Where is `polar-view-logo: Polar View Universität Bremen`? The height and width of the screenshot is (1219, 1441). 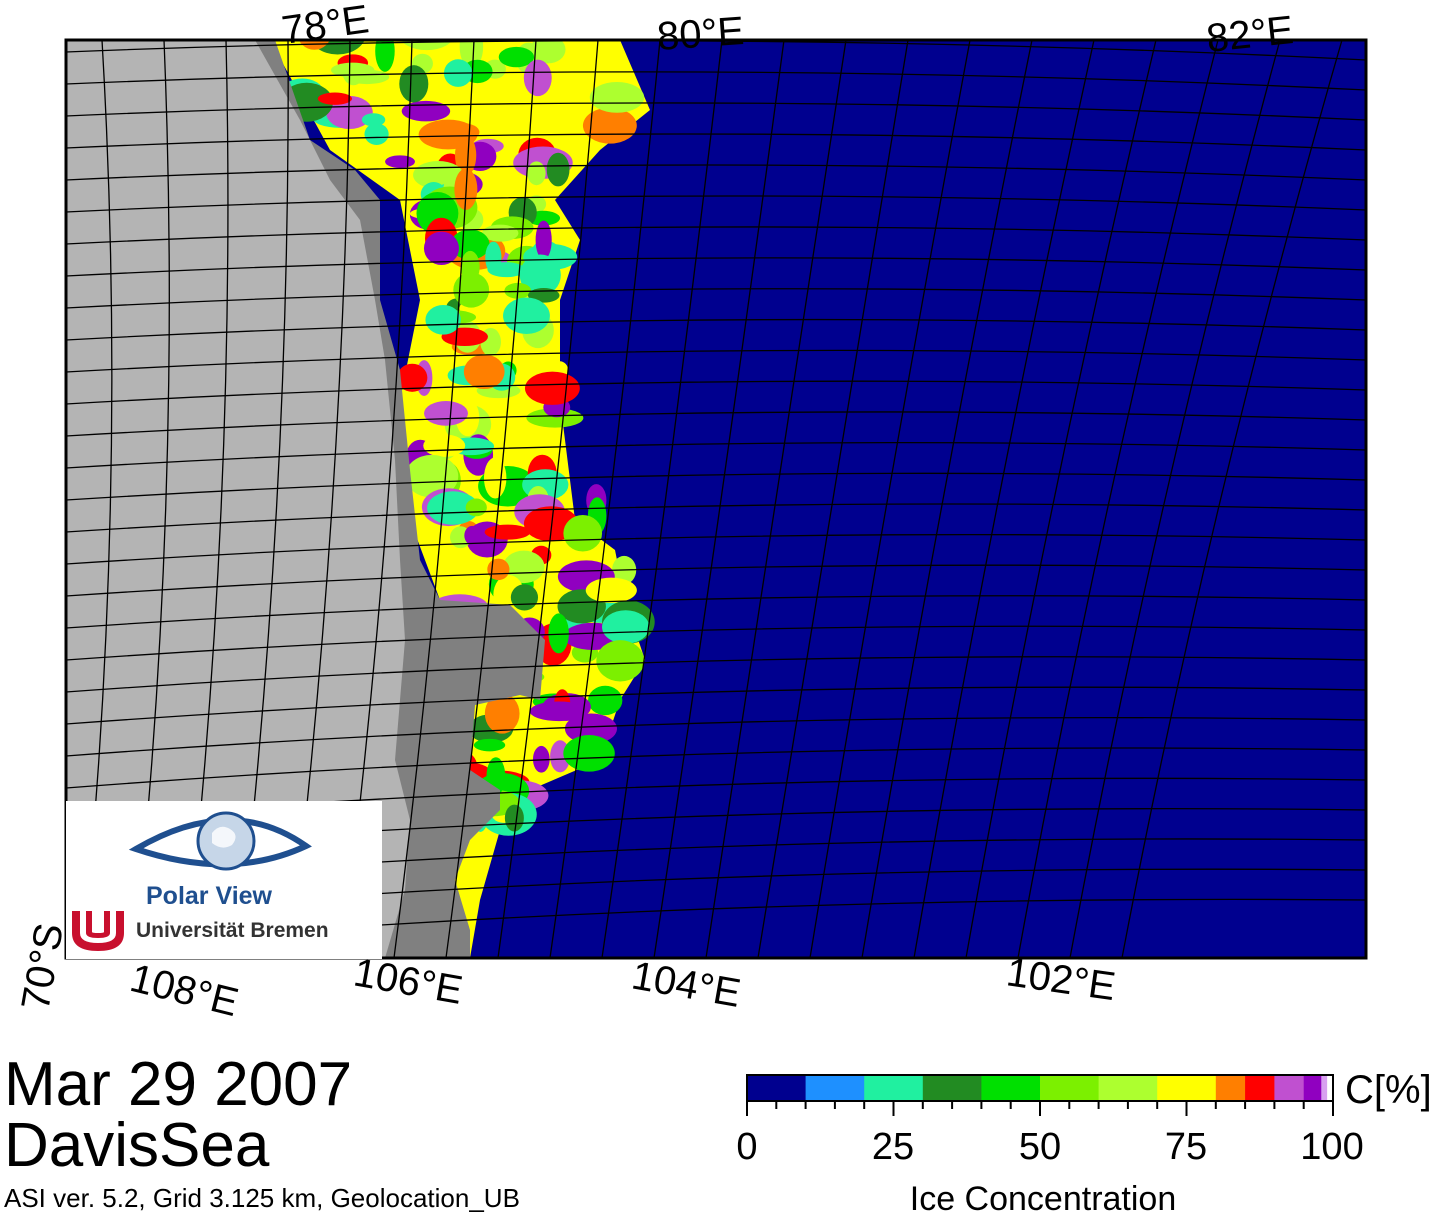
polar-view-logo: Polar View Universität Bremen is located at coordinates (224, 880).